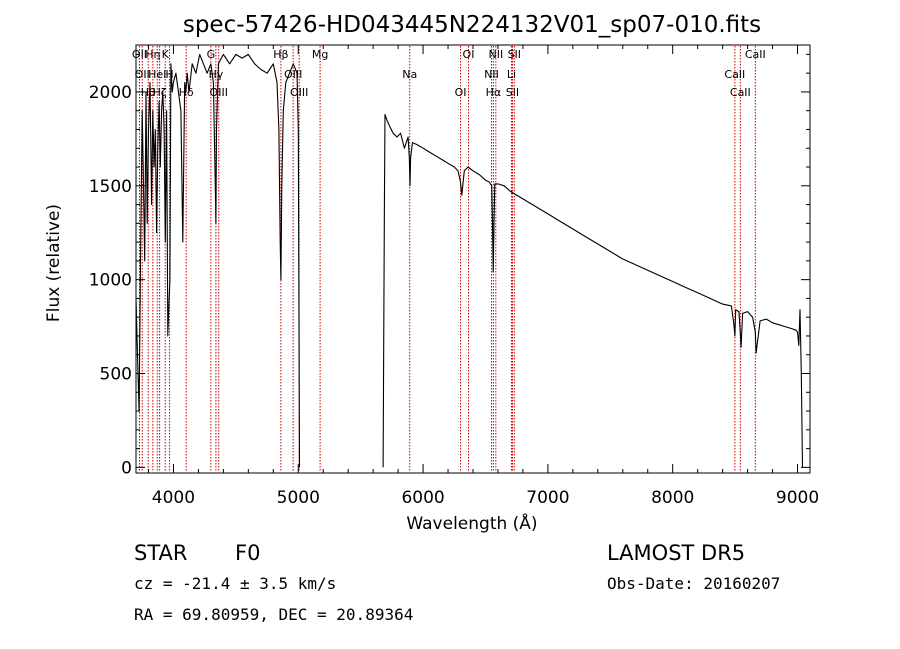  I want to click on y-tick-label: 0, so click(126, 468).